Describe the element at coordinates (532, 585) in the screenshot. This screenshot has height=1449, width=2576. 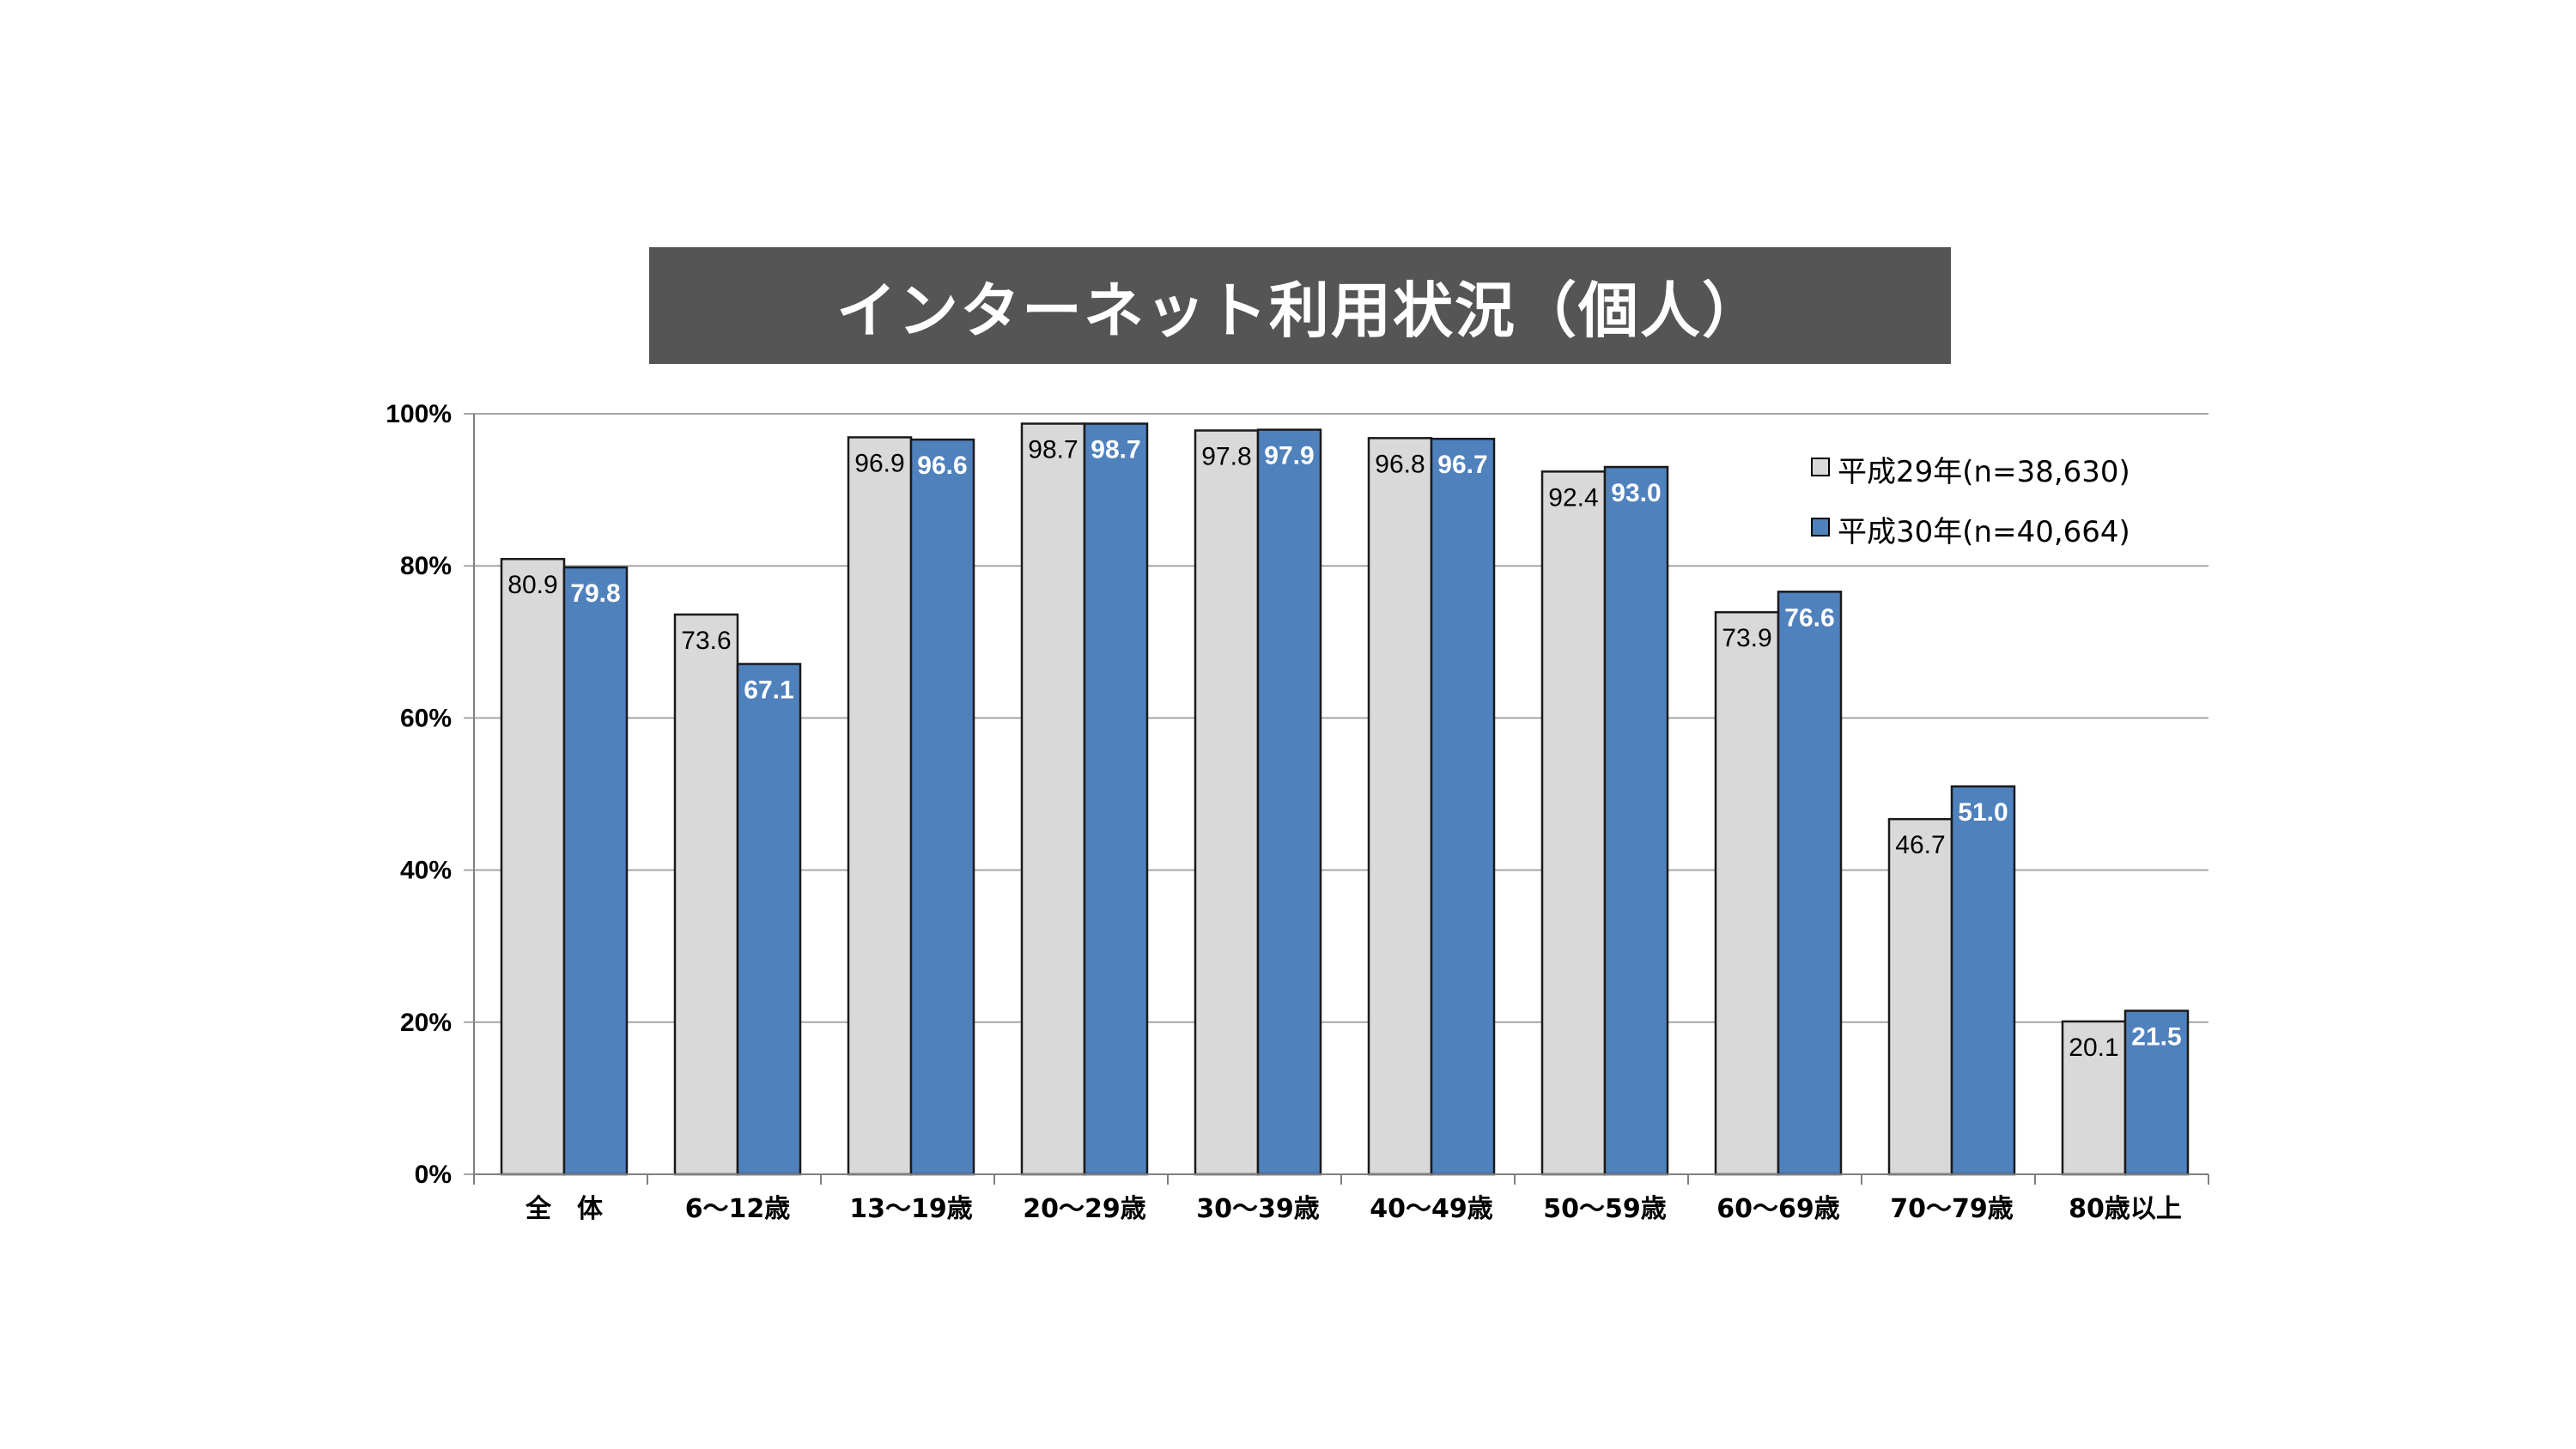
I see `data-label: 80.9` at that location.